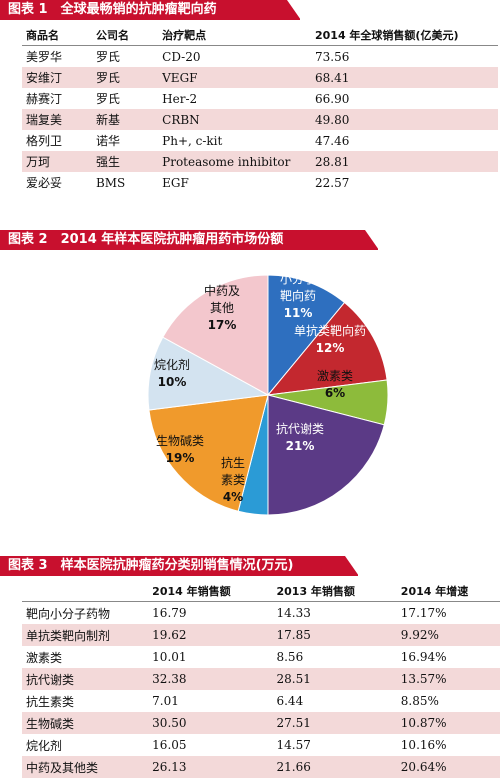 Image resolution: width=500 pixels, height=778 pixels. I want to click on table-cell: 格列卫, so click(44, 141).